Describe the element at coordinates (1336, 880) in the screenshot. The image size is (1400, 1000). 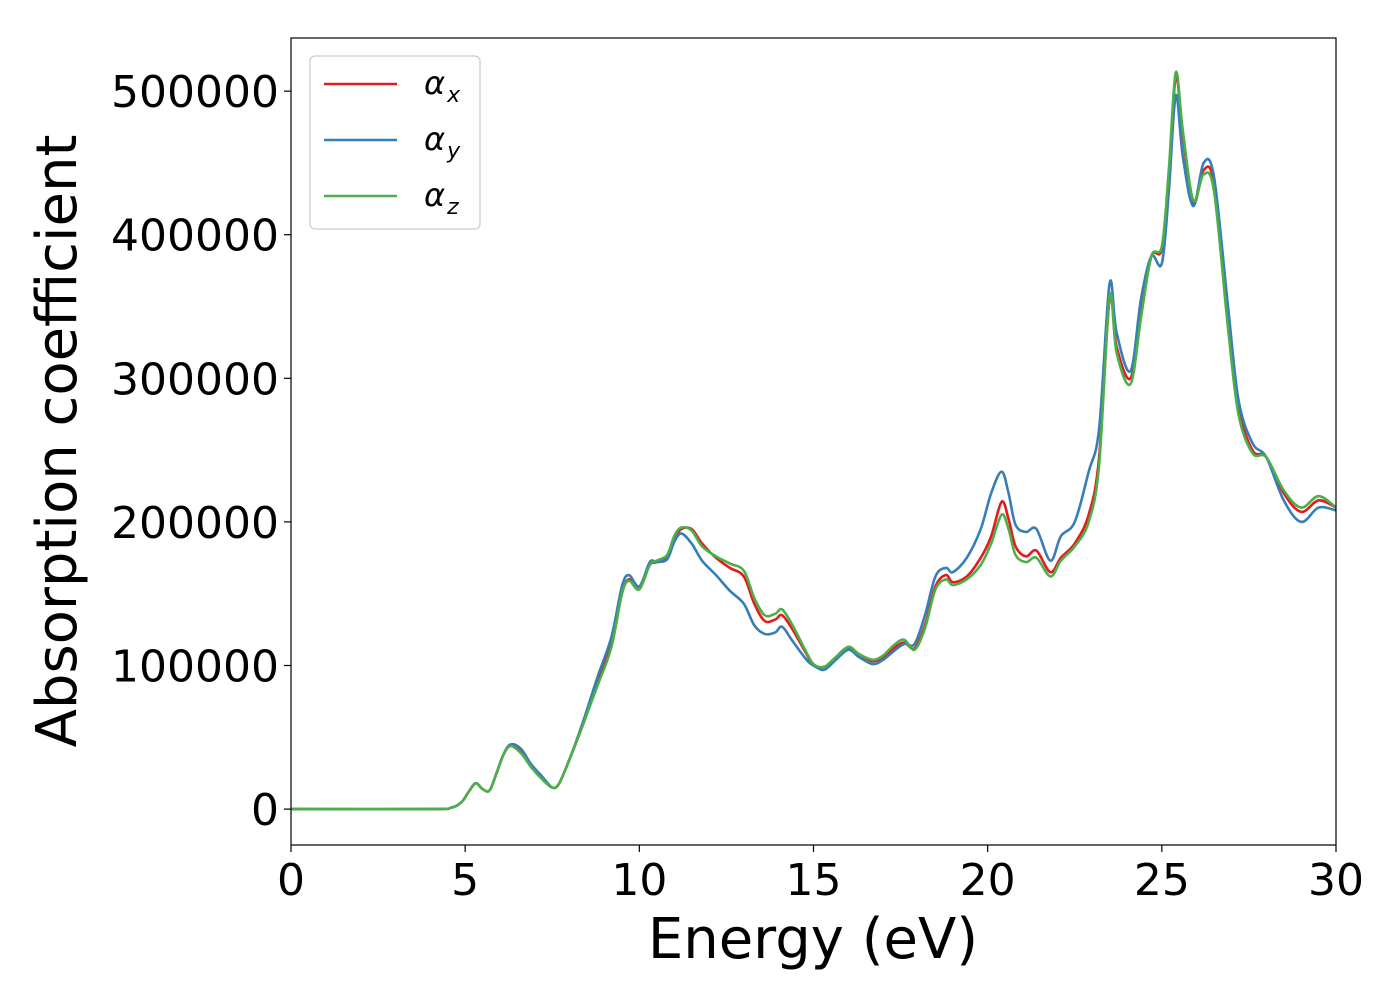
I see `x-tick-label: 30` at that location.